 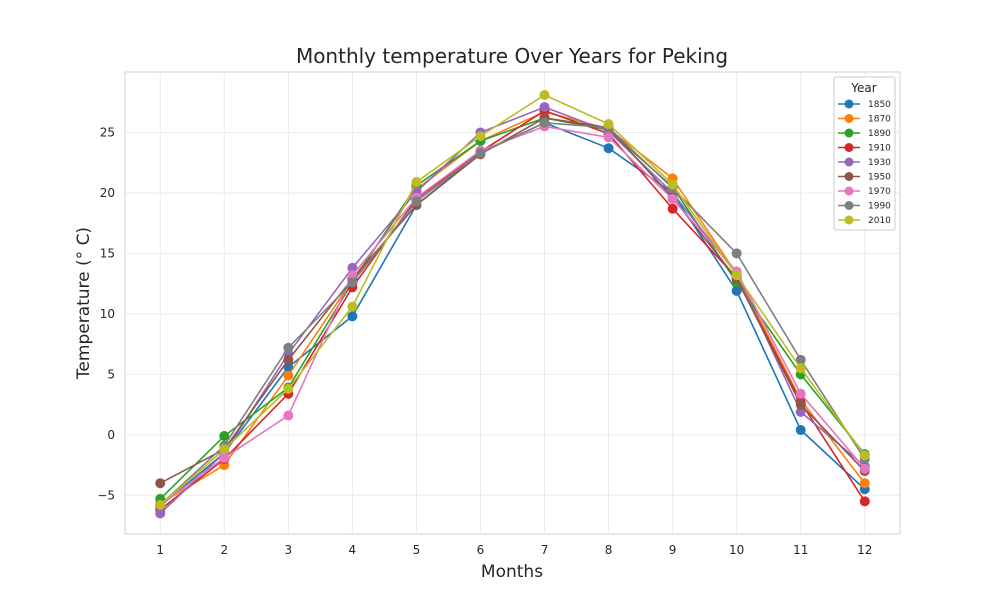 I want to click on legend-label: 1990, so click(x=879, y=207).